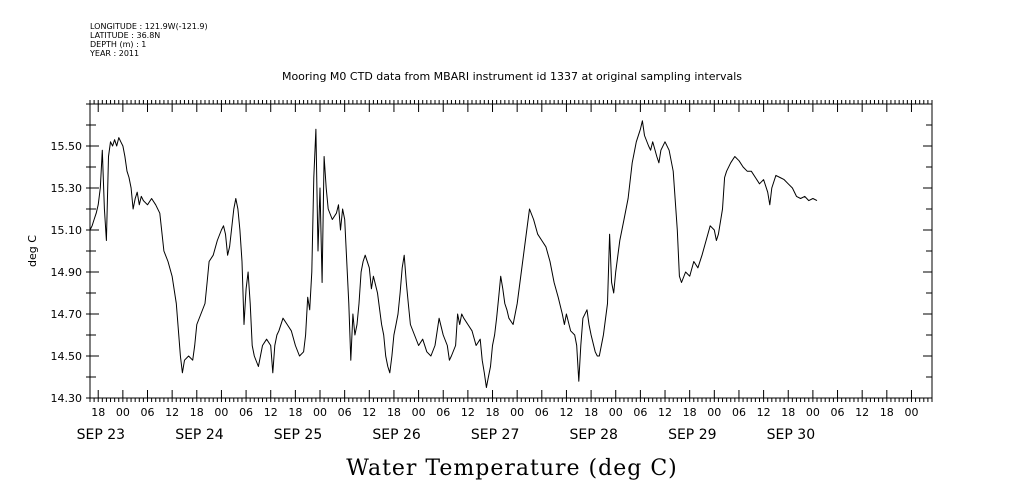 The width and height of the screenshot is (1009, 504). Describe the element at coordinates (101, 435) in the screenshot. I see `date-label: SEP 23` at that location.